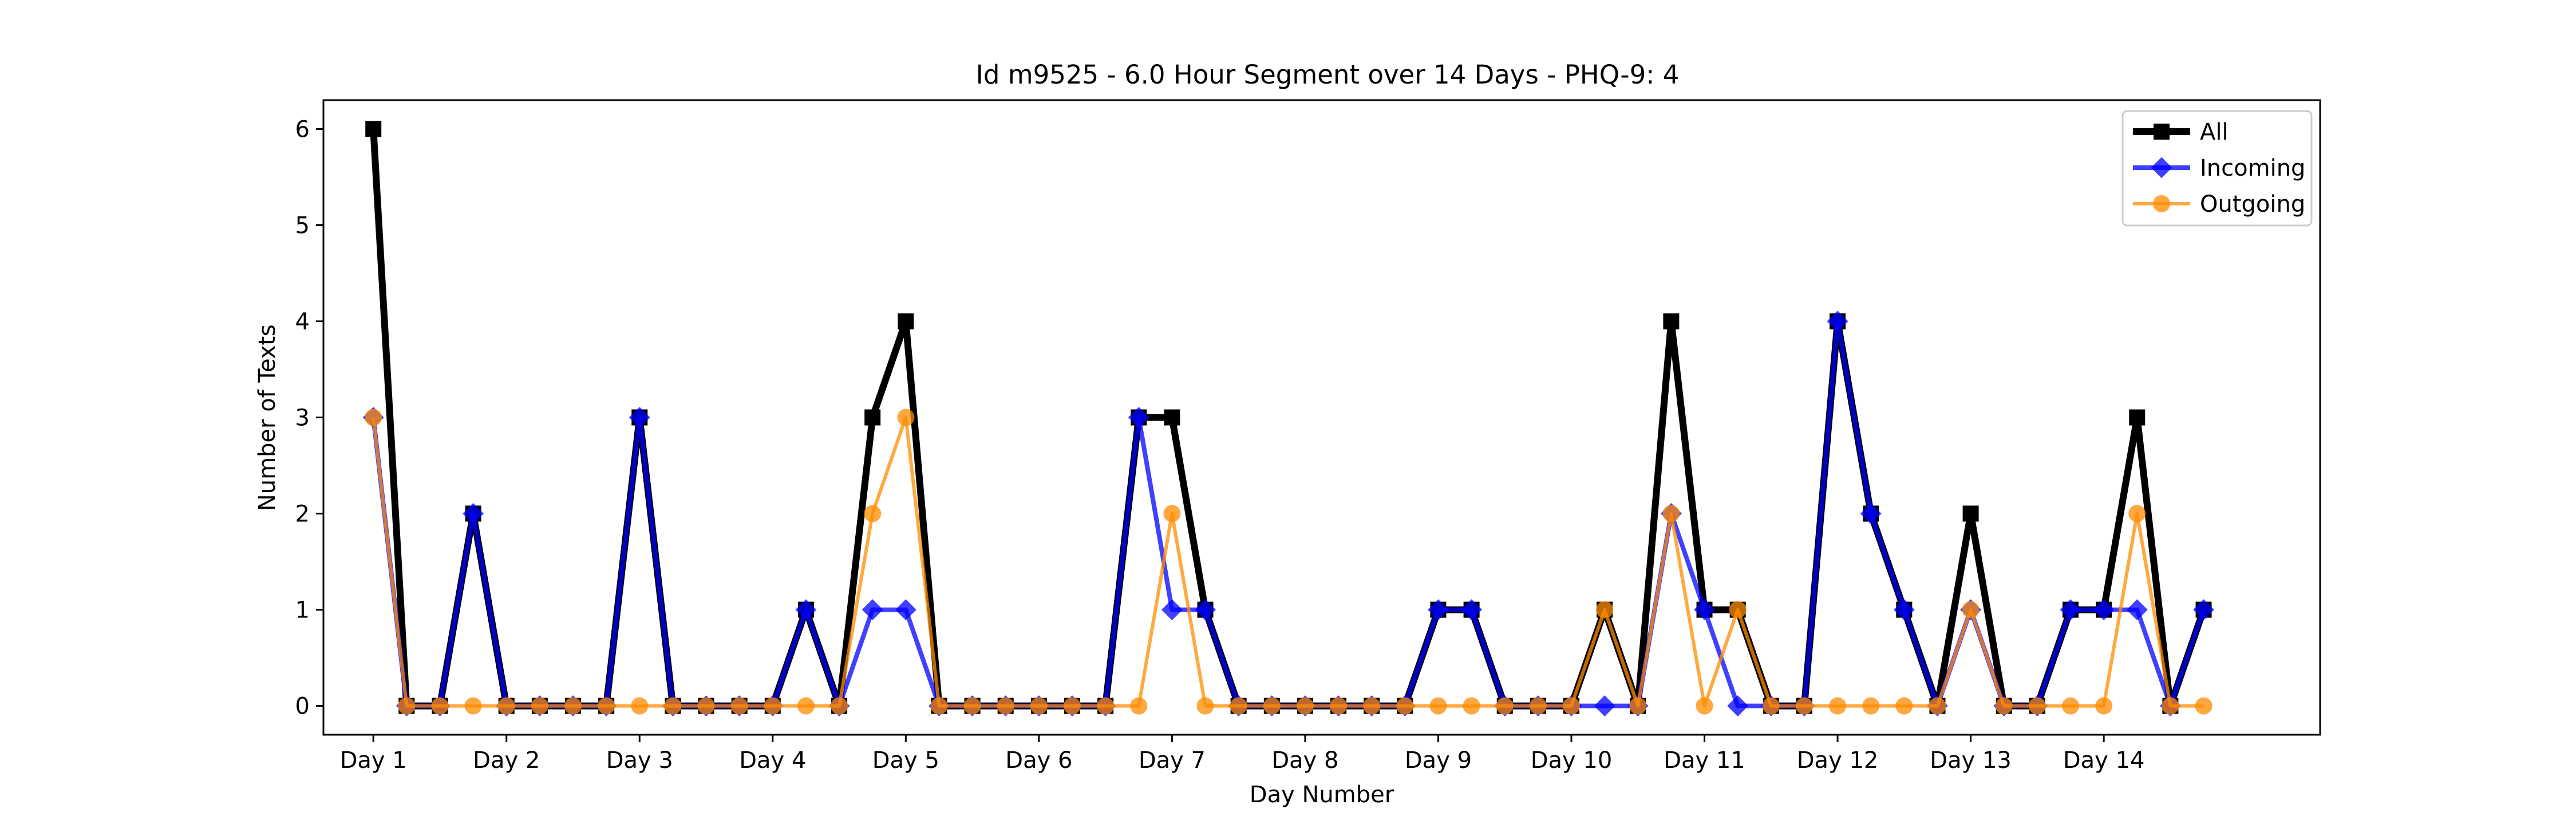  Describe the element at coordinates (506, 760) in the screenshot. I see `x-tick-label: Day 2` at that location.